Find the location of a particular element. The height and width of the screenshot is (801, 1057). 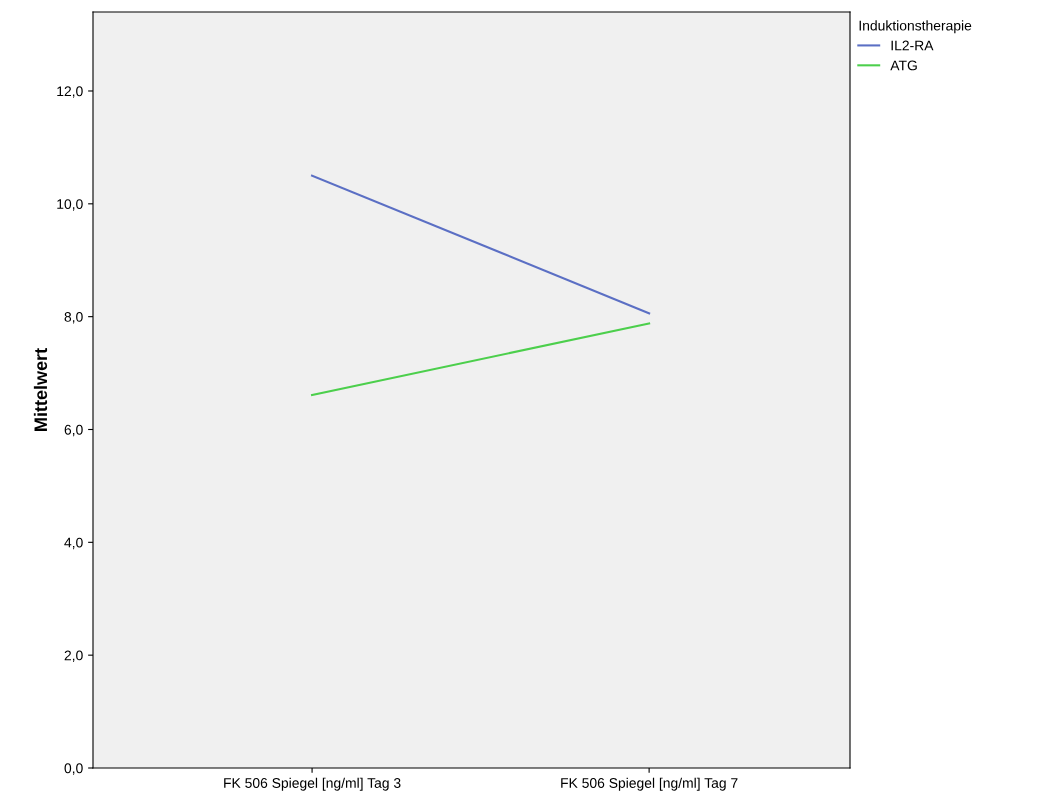

legend-title: Induktionstherapie is located at coordinates (915, 27).